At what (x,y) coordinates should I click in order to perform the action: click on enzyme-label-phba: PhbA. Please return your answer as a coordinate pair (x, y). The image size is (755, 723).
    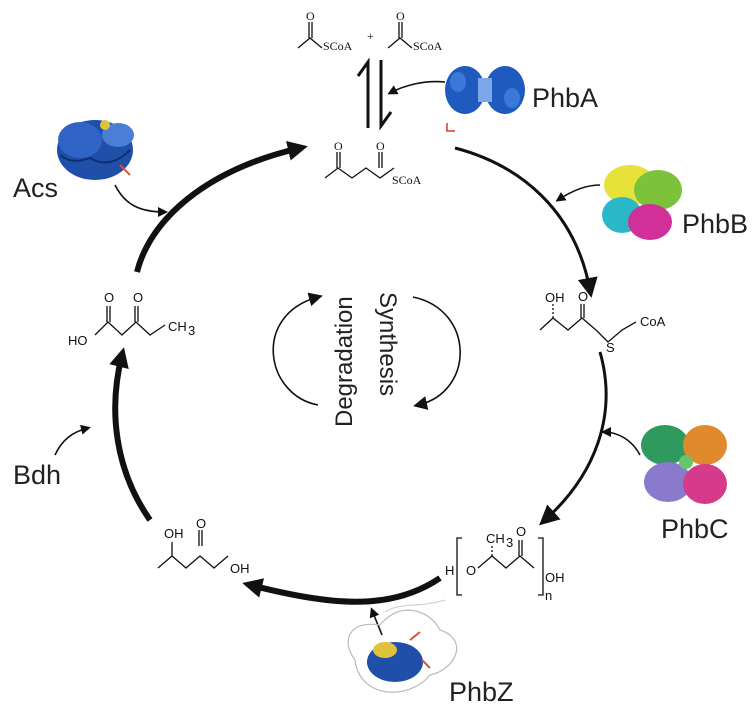
    Looking at the image, I should click on (565, 98).